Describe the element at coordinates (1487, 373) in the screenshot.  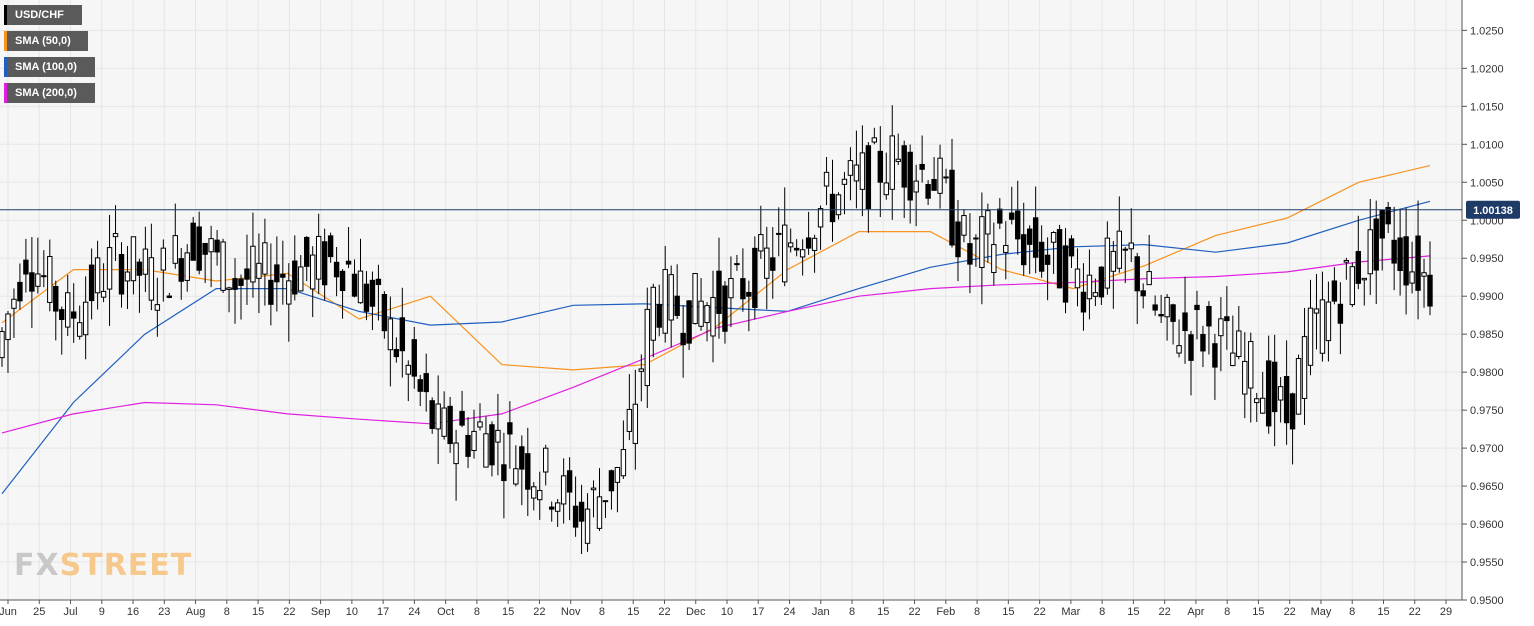
I see `y-tick-label: 0.9800` at that location.